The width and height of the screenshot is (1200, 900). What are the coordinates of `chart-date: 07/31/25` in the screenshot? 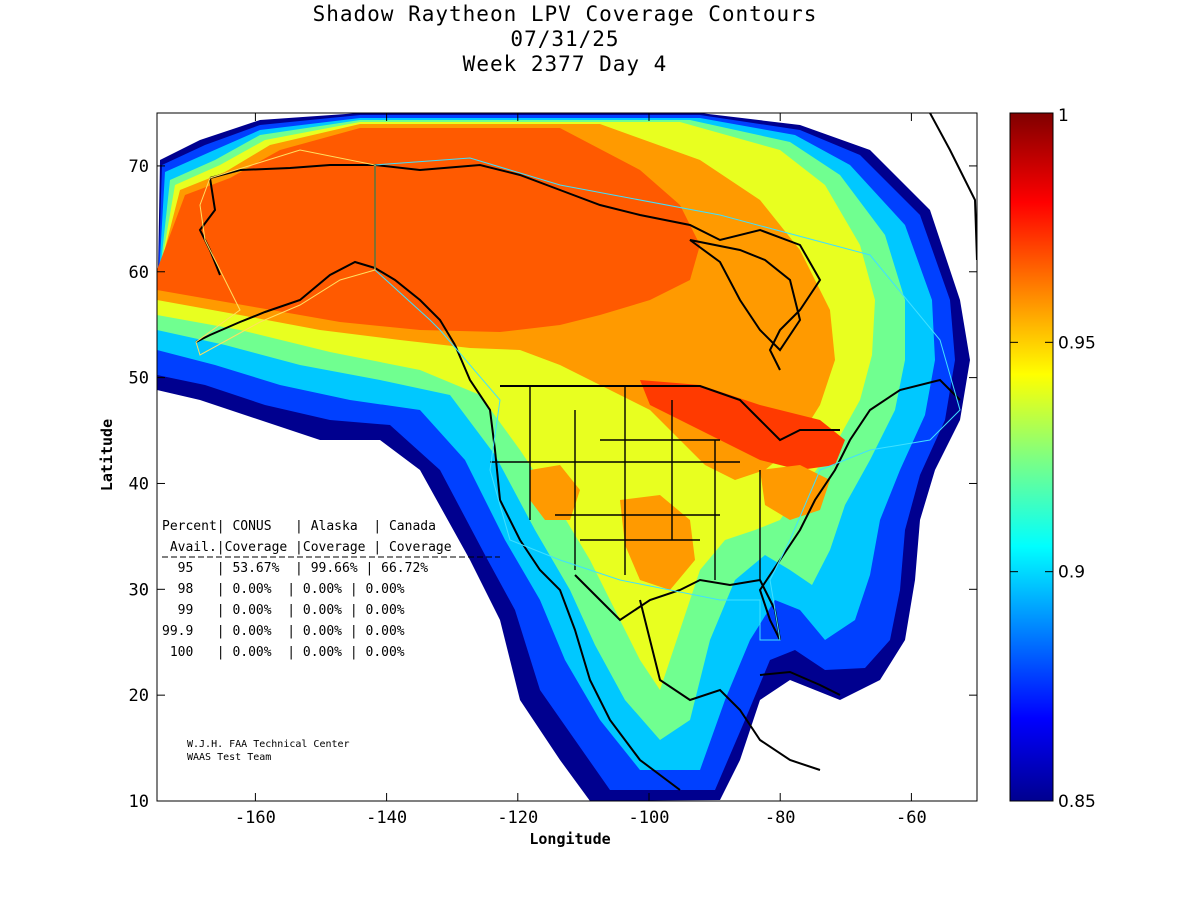 It's located at (565, 39).